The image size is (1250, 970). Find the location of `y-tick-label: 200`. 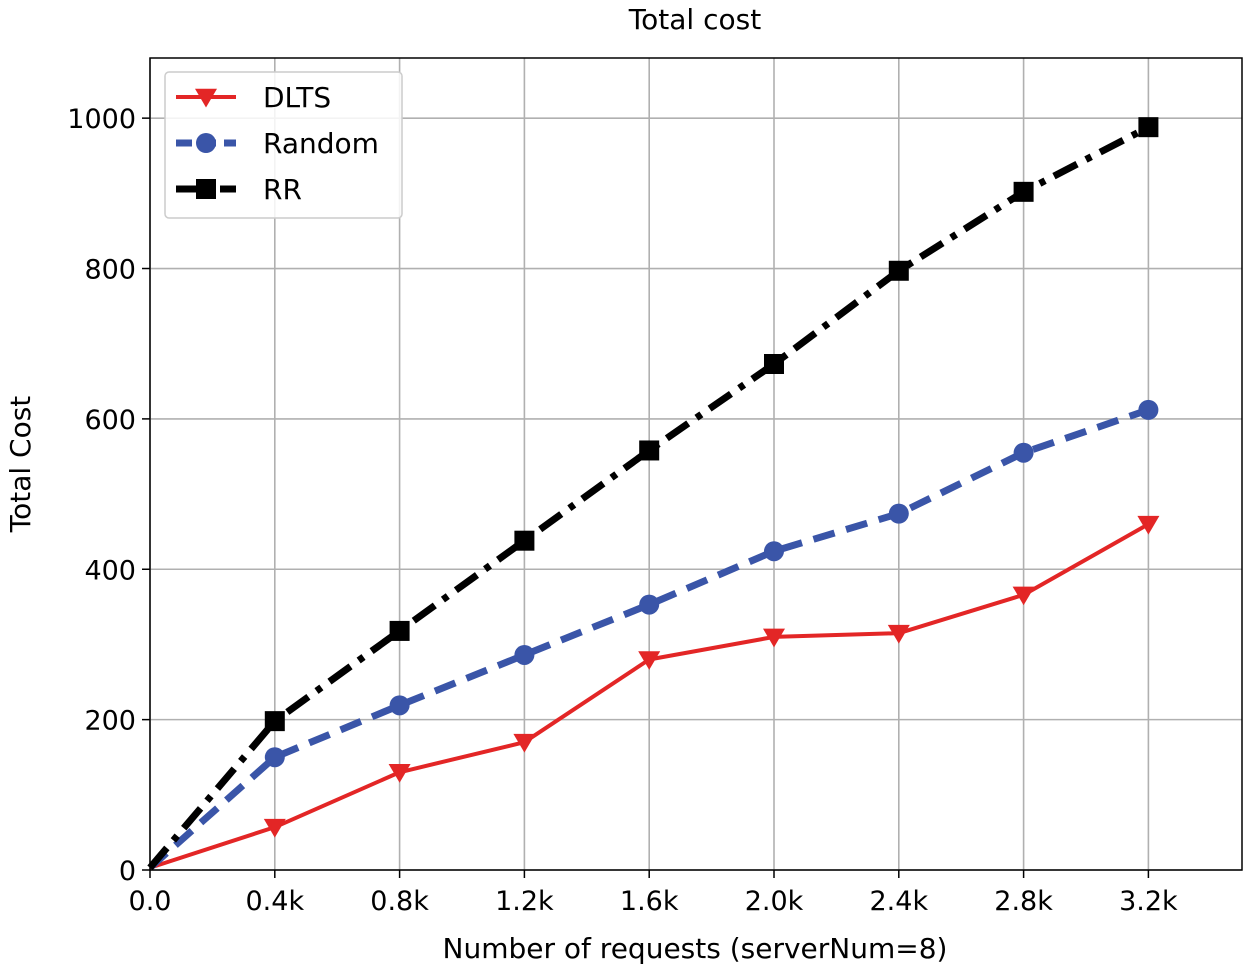

y-tick-label: 200 is located at coordinates (110, 721).